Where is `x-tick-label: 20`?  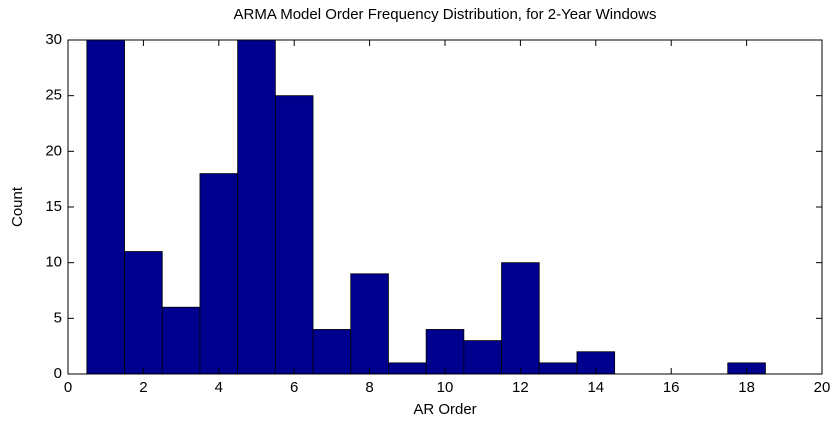 x-tick-label: 20 is located at coordinates (822, 387).